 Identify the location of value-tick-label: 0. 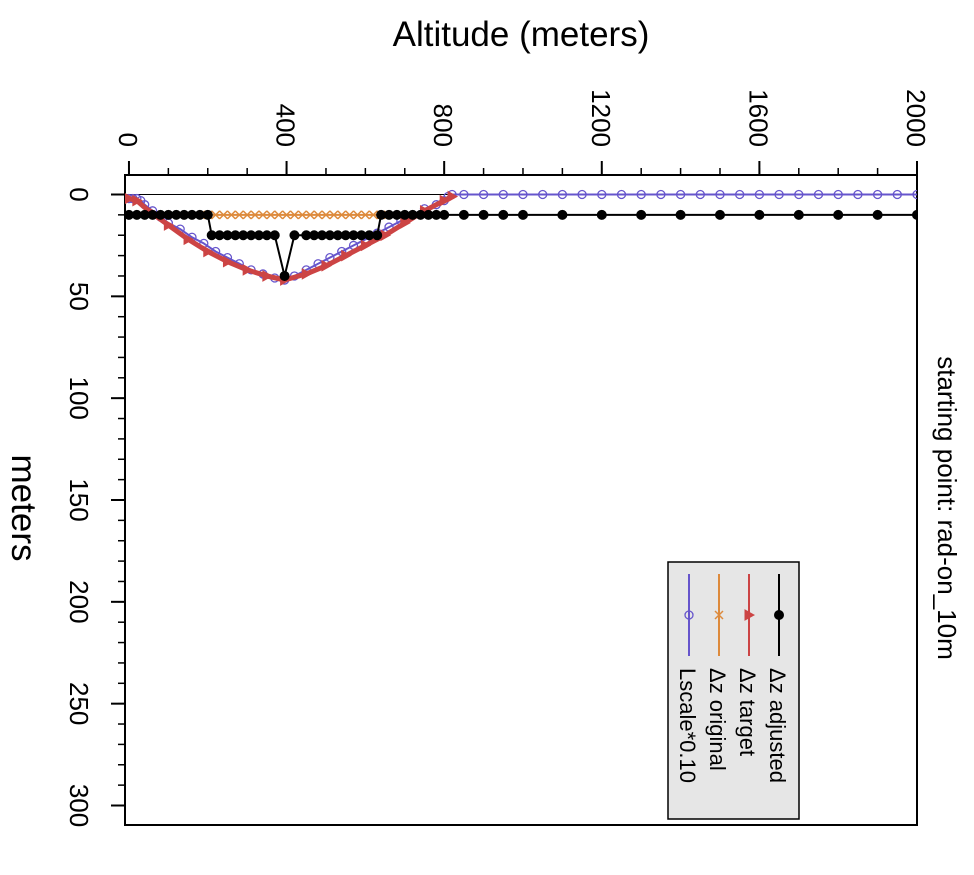
(79, 194).